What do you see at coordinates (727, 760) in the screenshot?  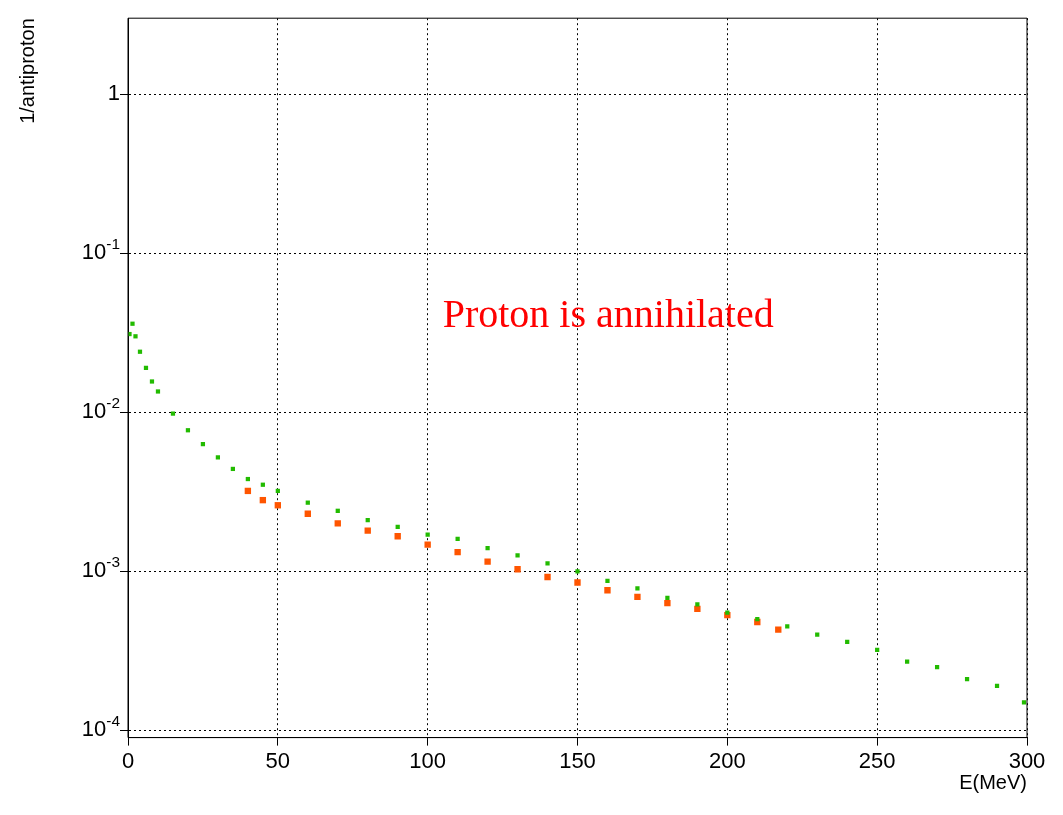 I see `x-tick-label: 200` at bounding box center [727, 760].